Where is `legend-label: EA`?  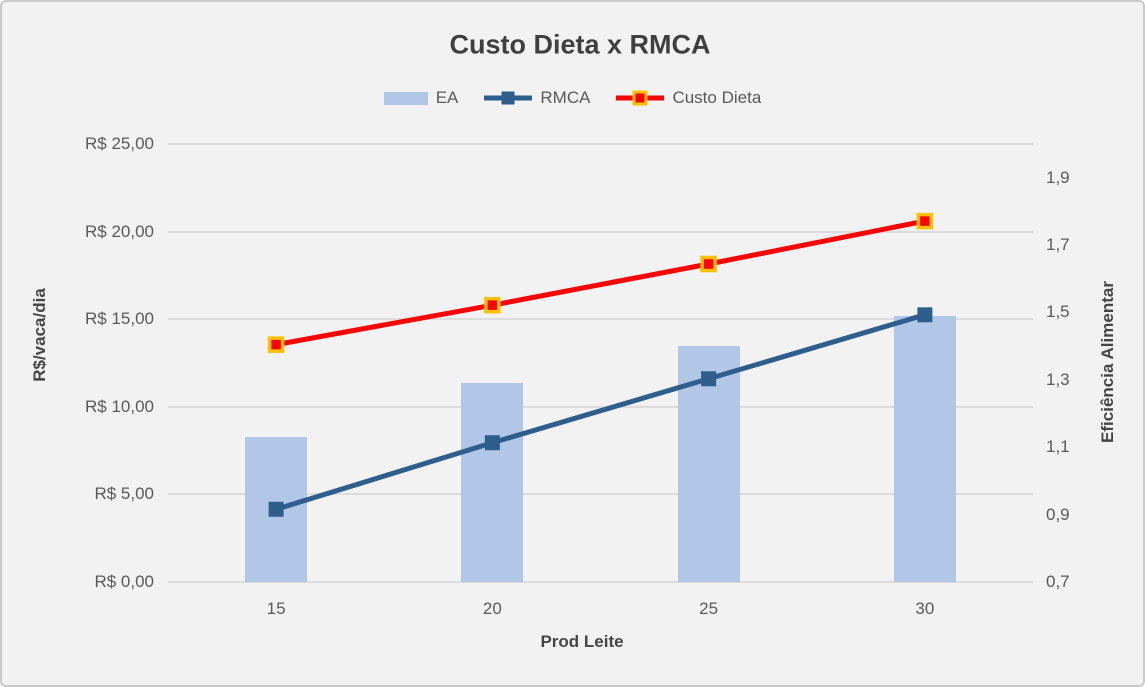
legend-label: EA is located at coordinates (447, 97).